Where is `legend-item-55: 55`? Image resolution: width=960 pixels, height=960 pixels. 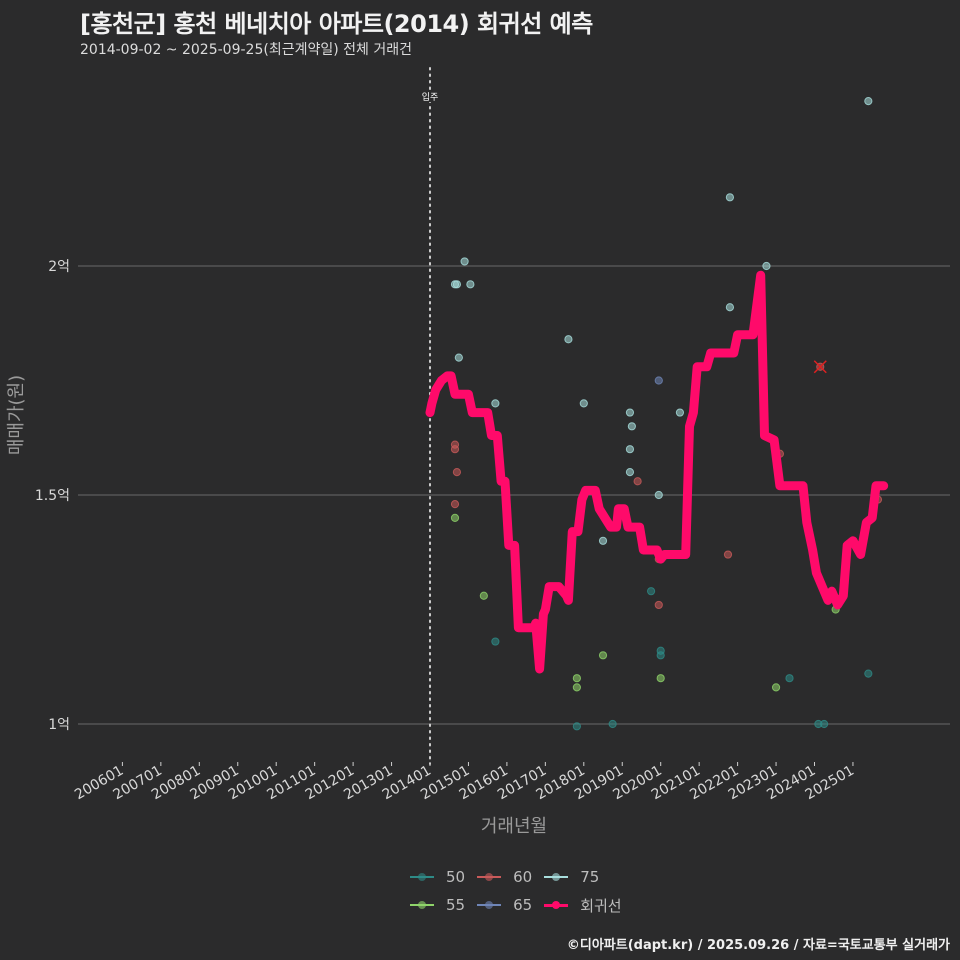 legend-item-55: 55 is located at coordinates (437, 905).